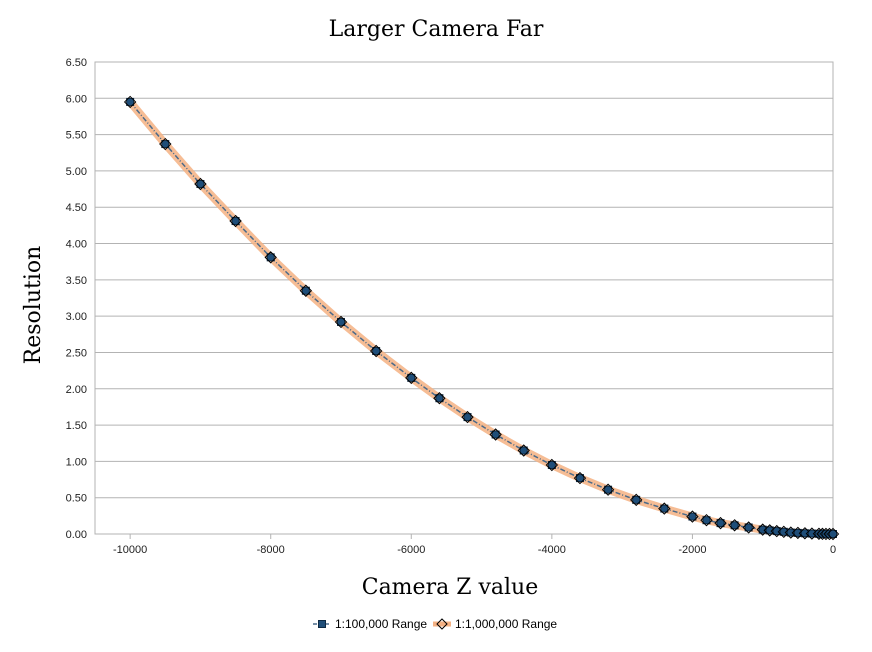 Image resolution: width=872 pixels, height=652 pixels. Describe the element at coordinates (76, 136) in the screenshot. I see `y-tick-label: 5.50` at that location.